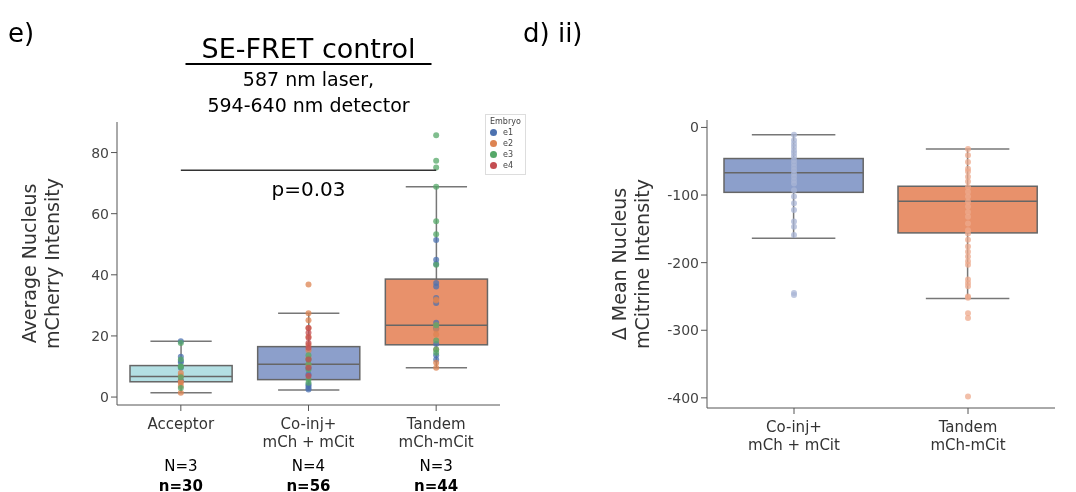 This screenshot has height=492, width=1076. Describe the element at coordinates (683, 330) in the screenshot. I see `y-tick-label: -300` at that location.